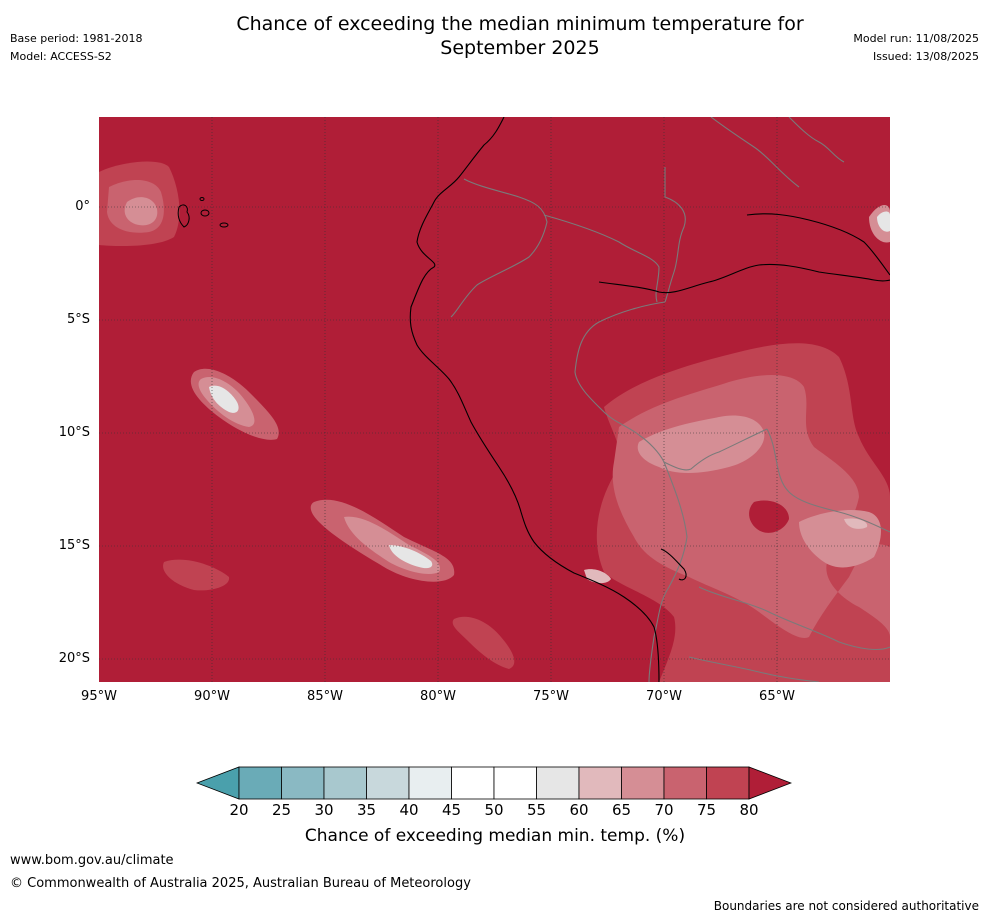  What do you see at coordinates (366, 810) in the screenshot?
I see `colorbar-tick-label: 35` at bounding box center [366, 810].